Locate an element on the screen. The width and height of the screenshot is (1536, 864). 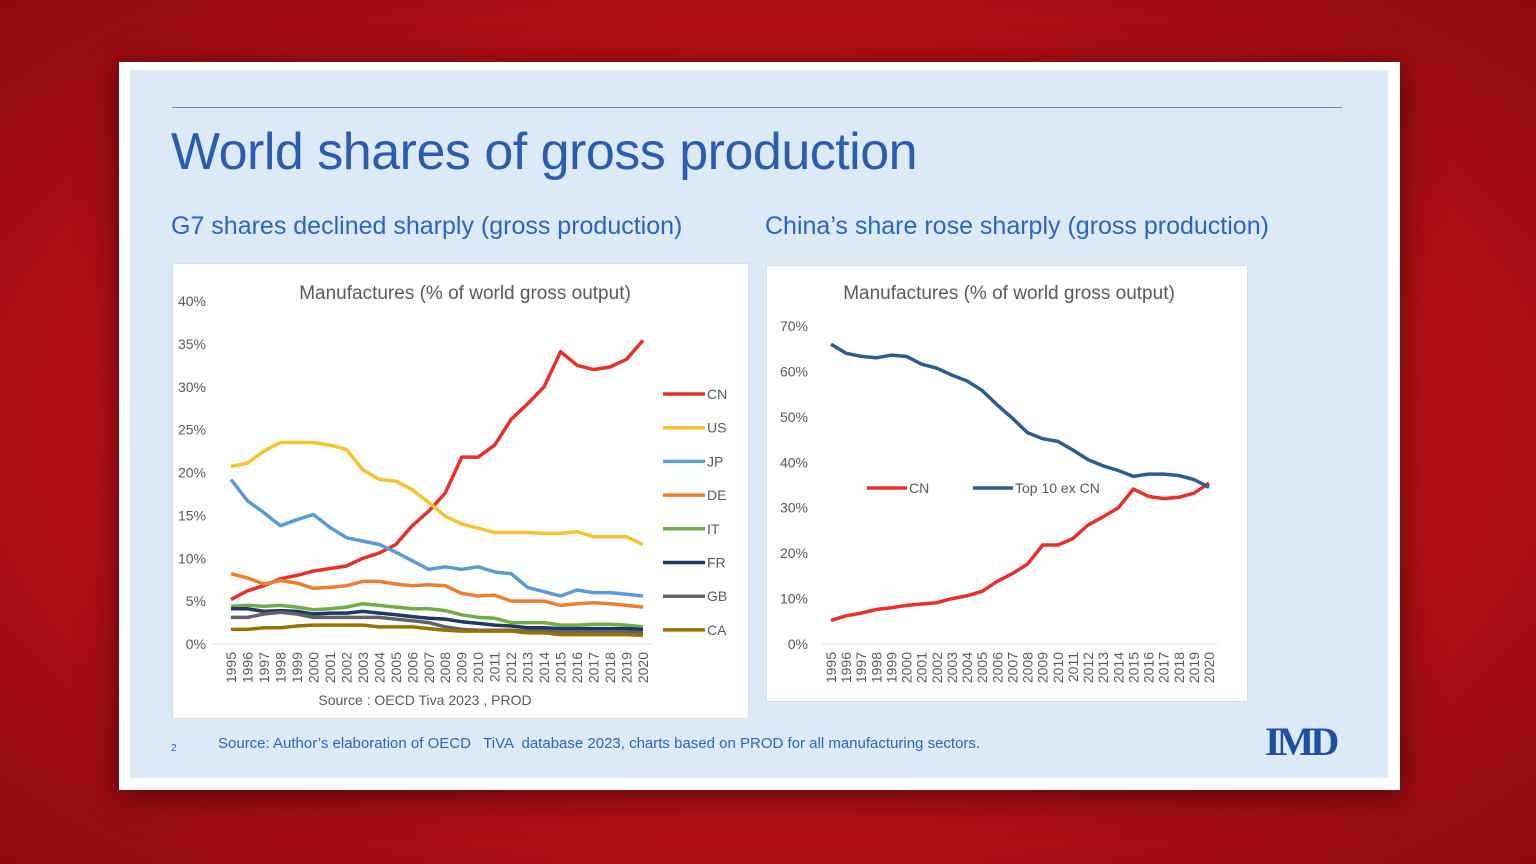
legend-label: CA is located at coordinates (717, 630).